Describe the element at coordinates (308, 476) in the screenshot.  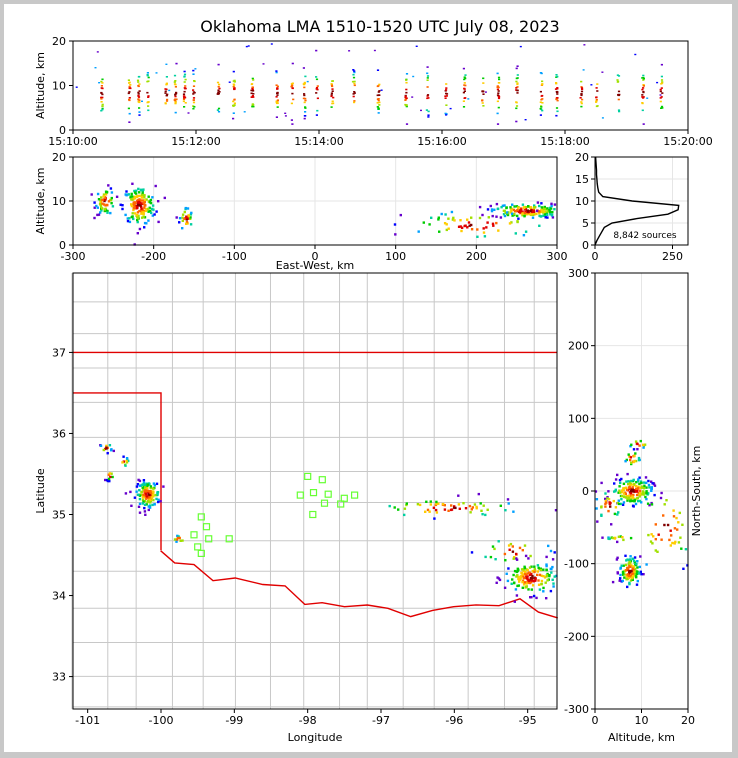
I see `lma-station-marker` at that location.